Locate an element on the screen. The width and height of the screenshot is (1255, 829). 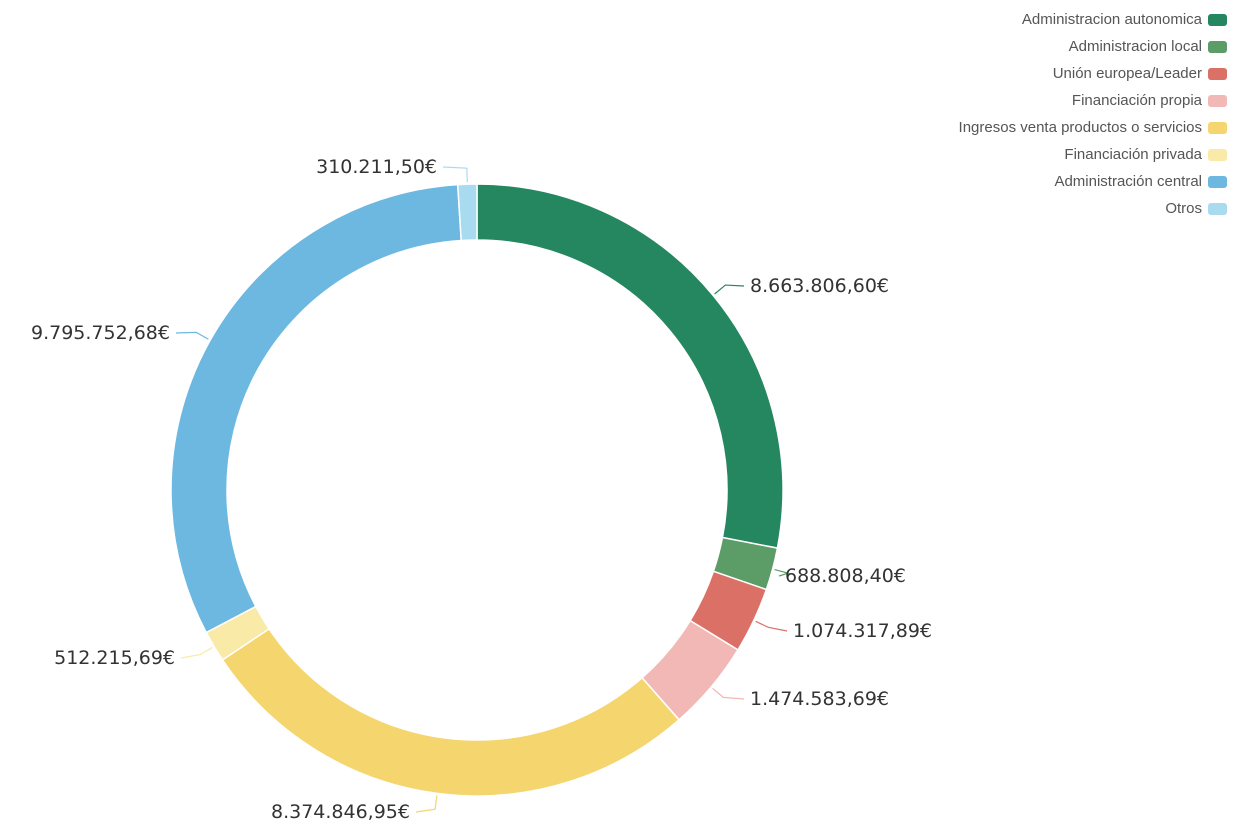
legend-label: Ingresos venta productos o servicios is located at coordinates (1080, 127).